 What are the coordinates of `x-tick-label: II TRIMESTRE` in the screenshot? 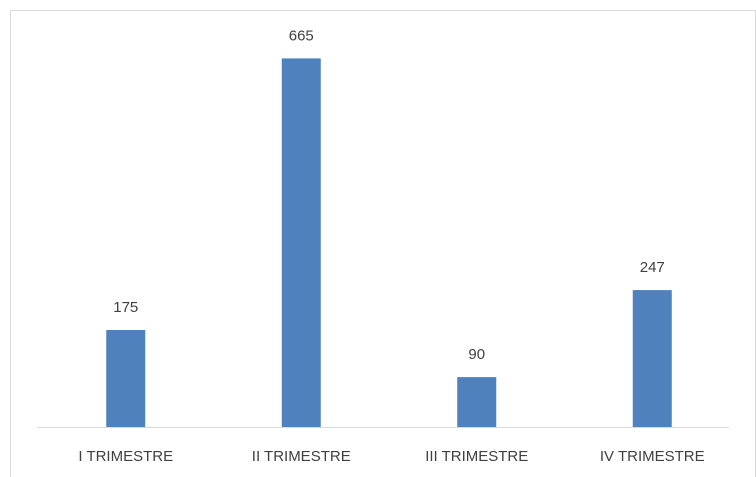 It's located at (301, 456).